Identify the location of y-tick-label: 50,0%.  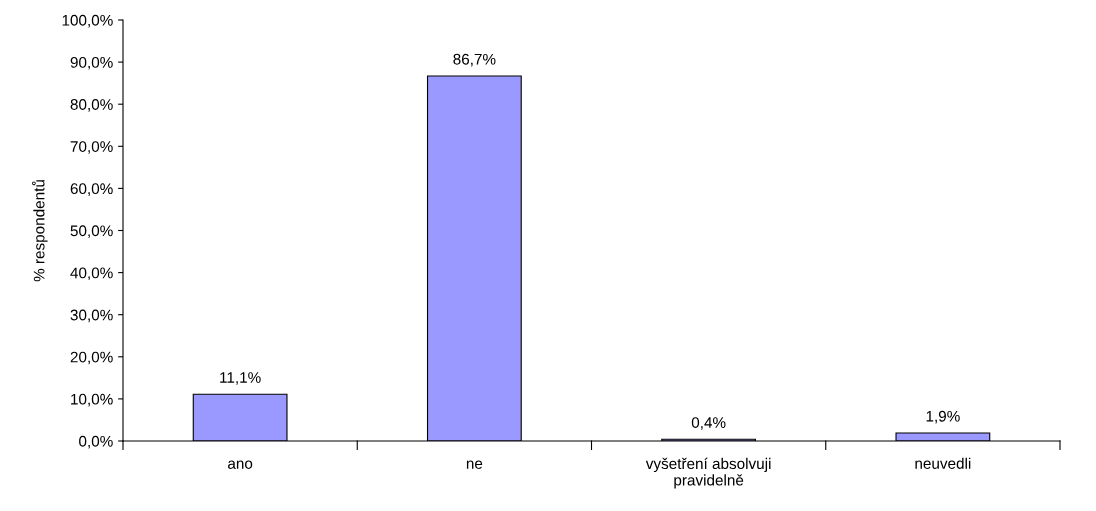
(91, 231).